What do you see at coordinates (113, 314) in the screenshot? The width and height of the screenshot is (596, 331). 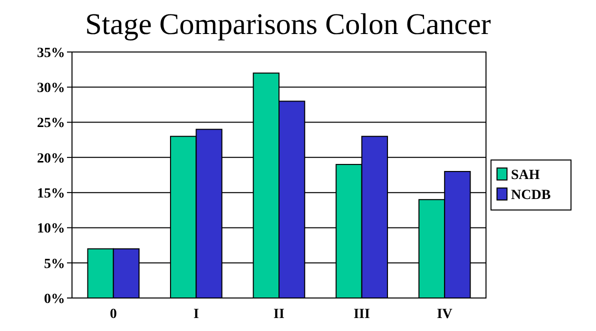 I see `x-tick-label: 0` at bounding box center [113, 314].